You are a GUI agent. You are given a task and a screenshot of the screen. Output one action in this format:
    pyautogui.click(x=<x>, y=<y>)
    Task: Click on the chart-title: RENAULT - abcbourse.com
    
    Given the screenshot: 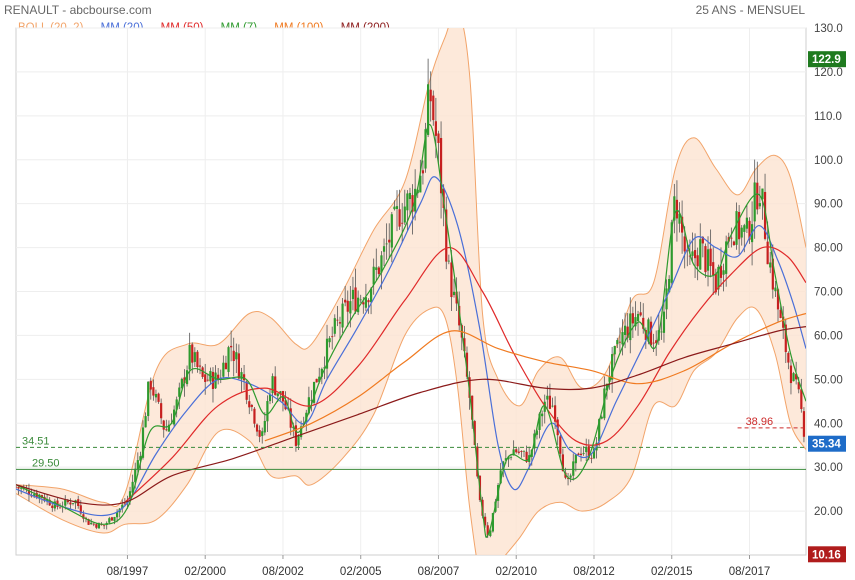 What is the action you would take?
    pyautogui.click(x=78, y=10)
    